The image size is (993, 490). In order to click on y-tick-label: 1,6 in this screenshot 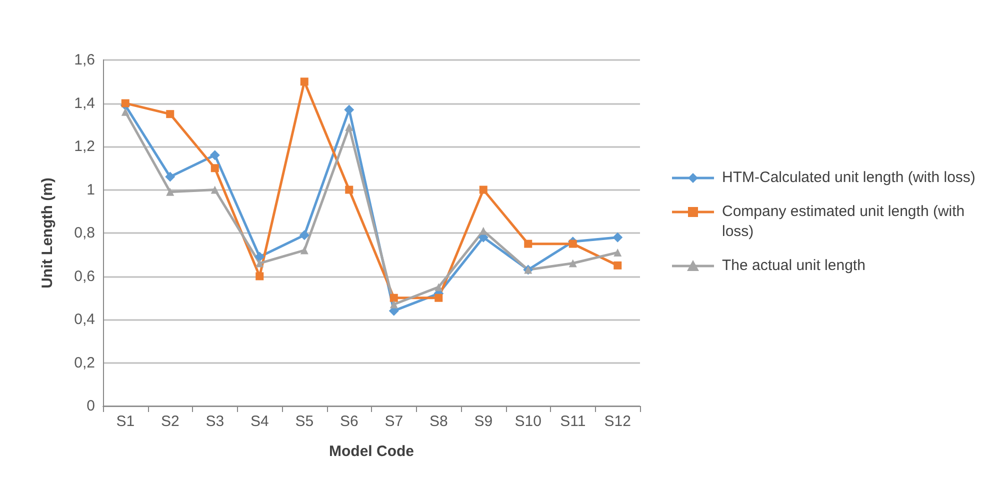, I will do `click(84, 60)`.